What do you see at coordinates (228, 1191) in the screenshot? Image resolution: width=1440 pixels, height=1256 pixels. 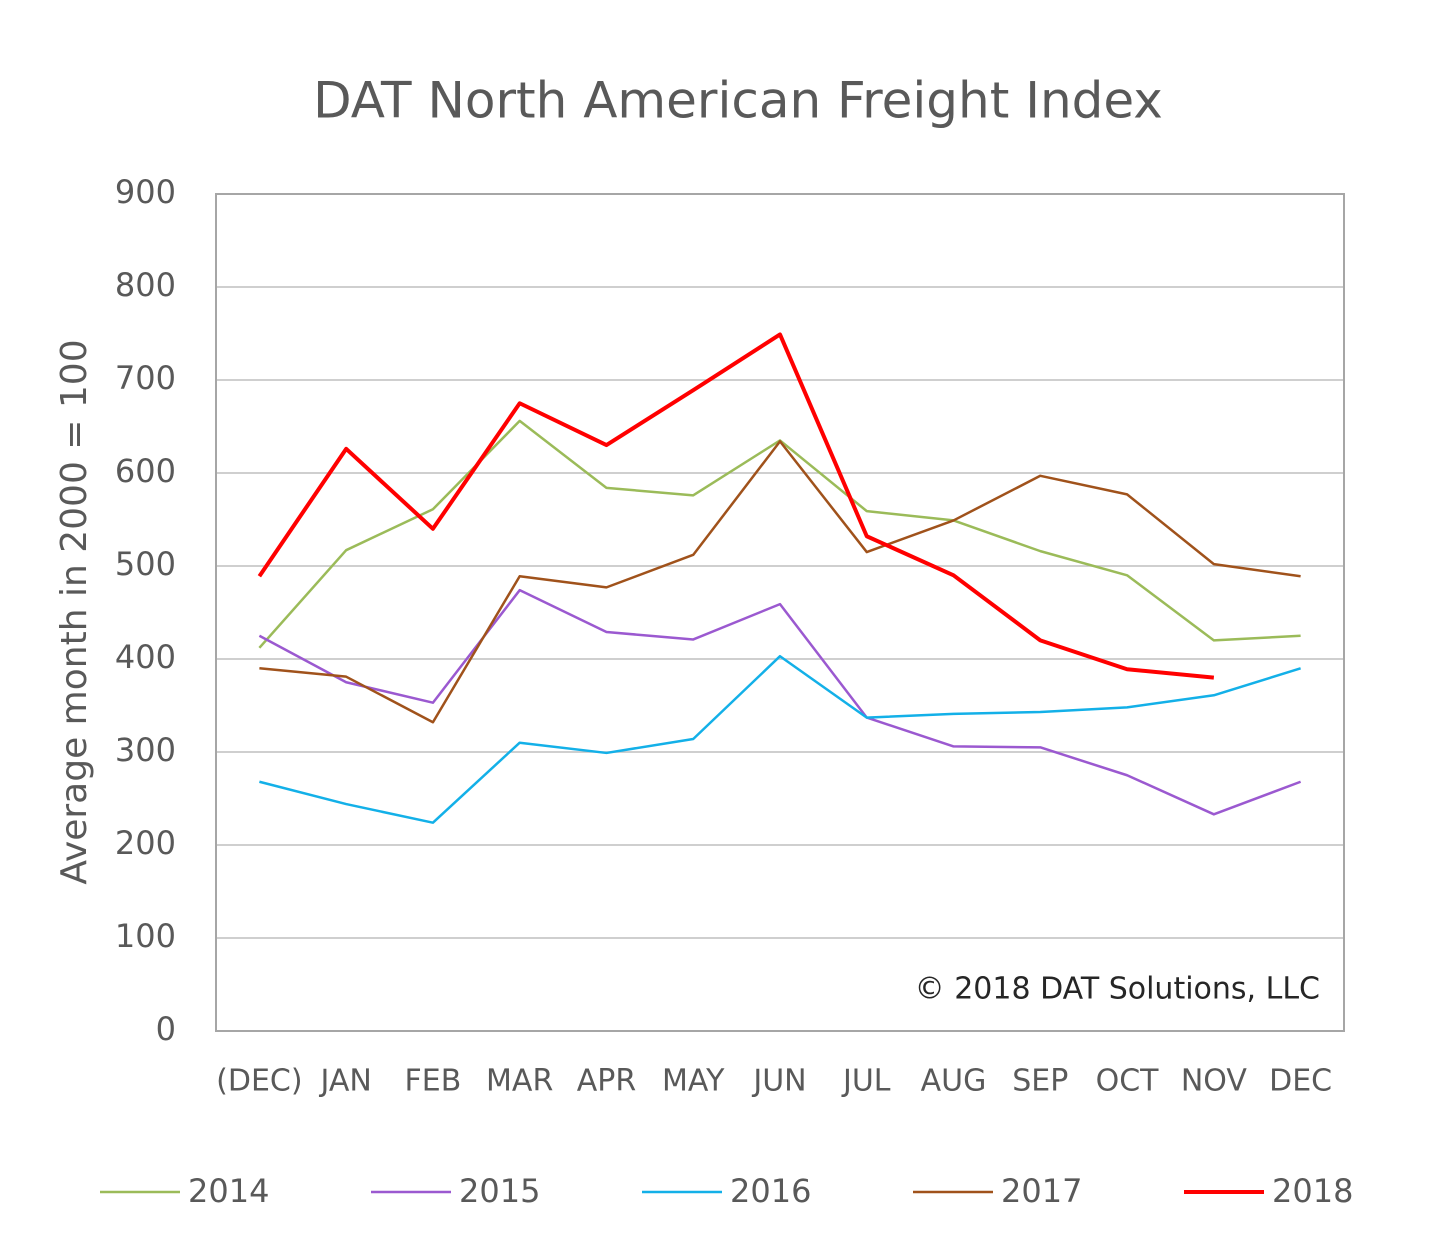 I see `legend-label: 2014` at bounding box center [228, 1191].